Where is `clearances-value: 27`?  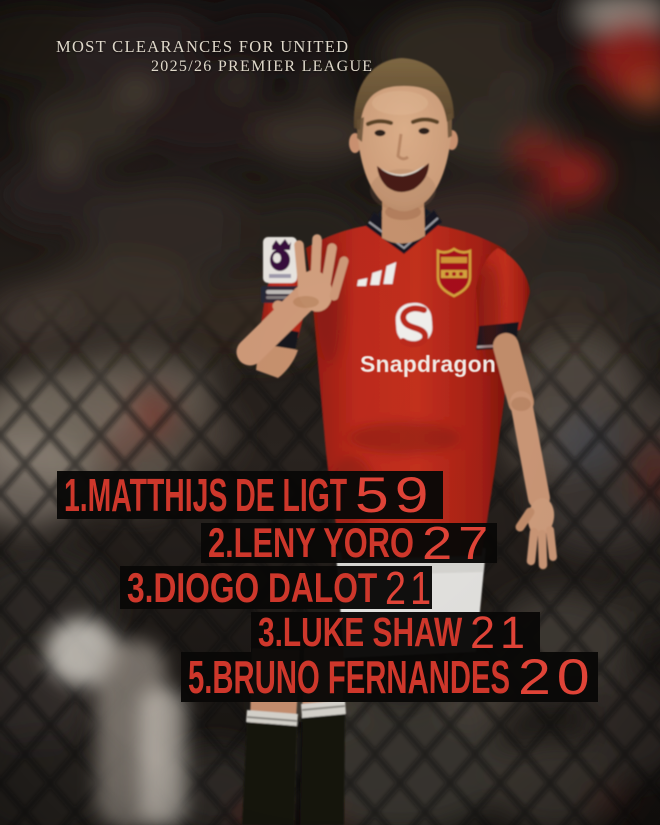
clearances-value: 27 is located at coordinates (458, 543).